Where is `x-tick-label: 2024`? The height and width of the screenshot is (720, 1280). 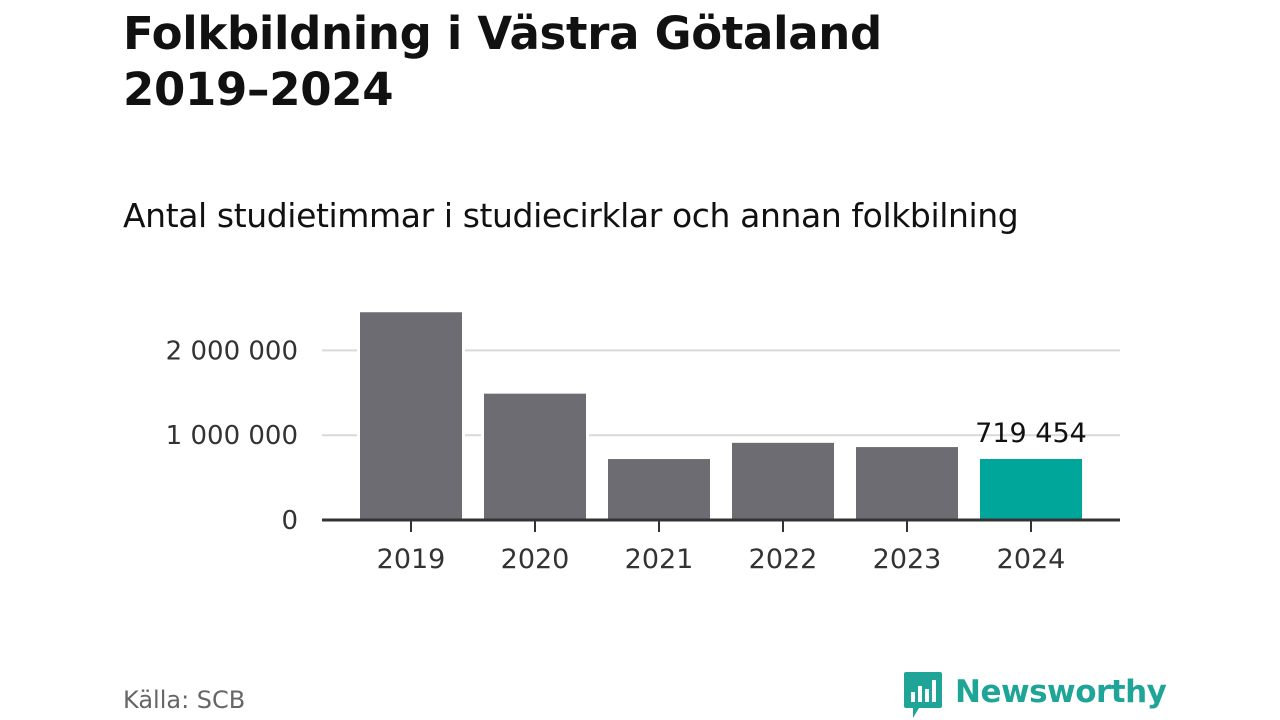 x-tick-label: 2024 is located at coordinates (1031, 559).